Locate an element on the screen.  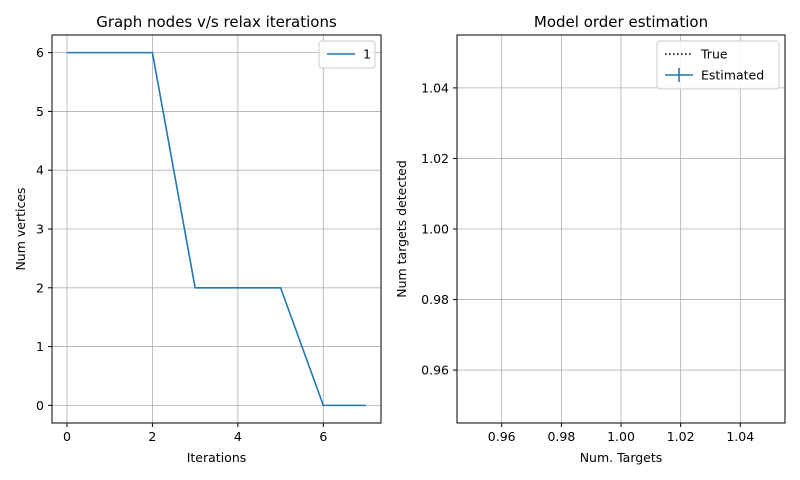
legend-label: True is located at coordinates (714, 54).